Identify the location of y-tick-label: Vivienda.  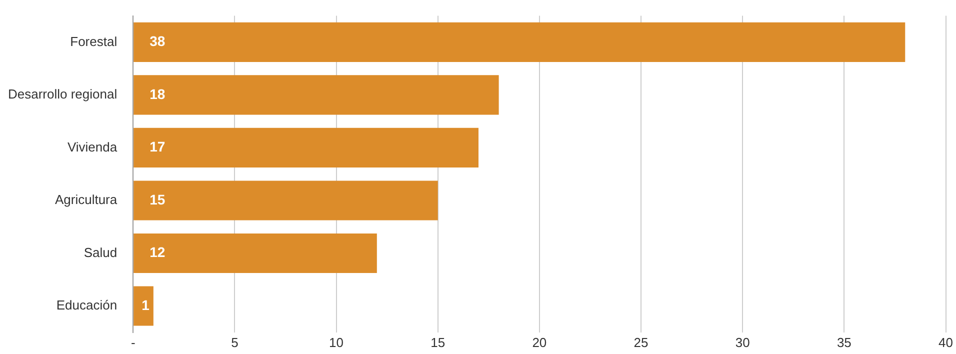
(92, 146).